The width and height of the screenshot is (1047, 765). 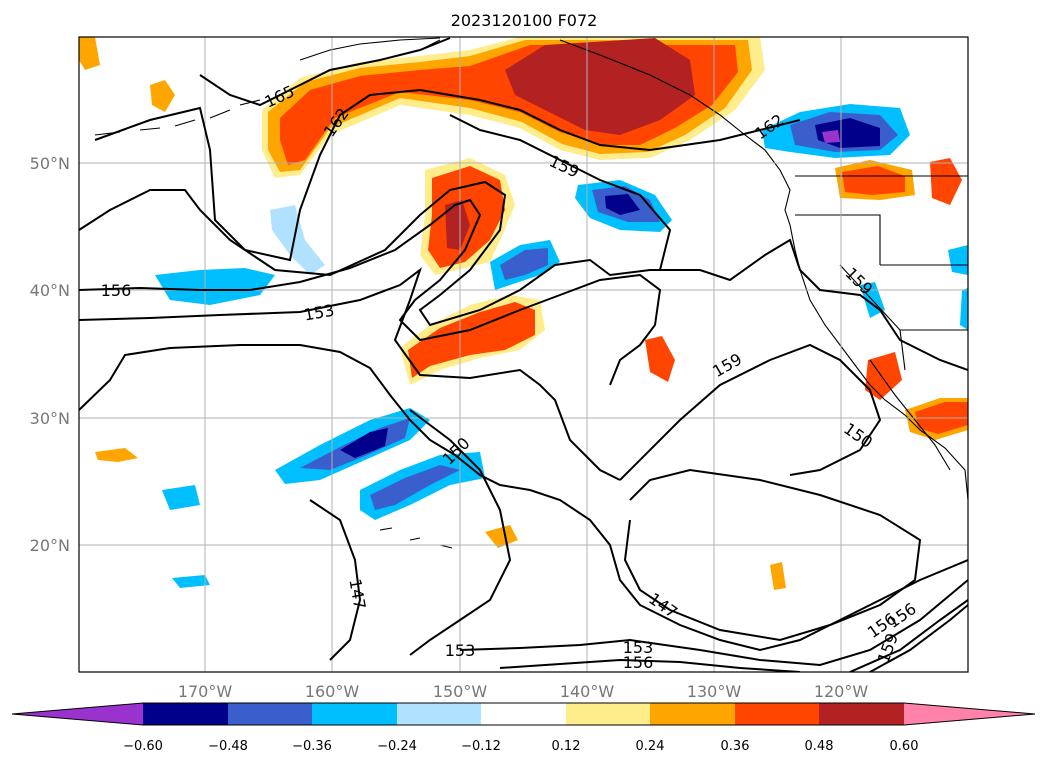 I want to click on lat-label: 50°N, so click(x=50, y=163).